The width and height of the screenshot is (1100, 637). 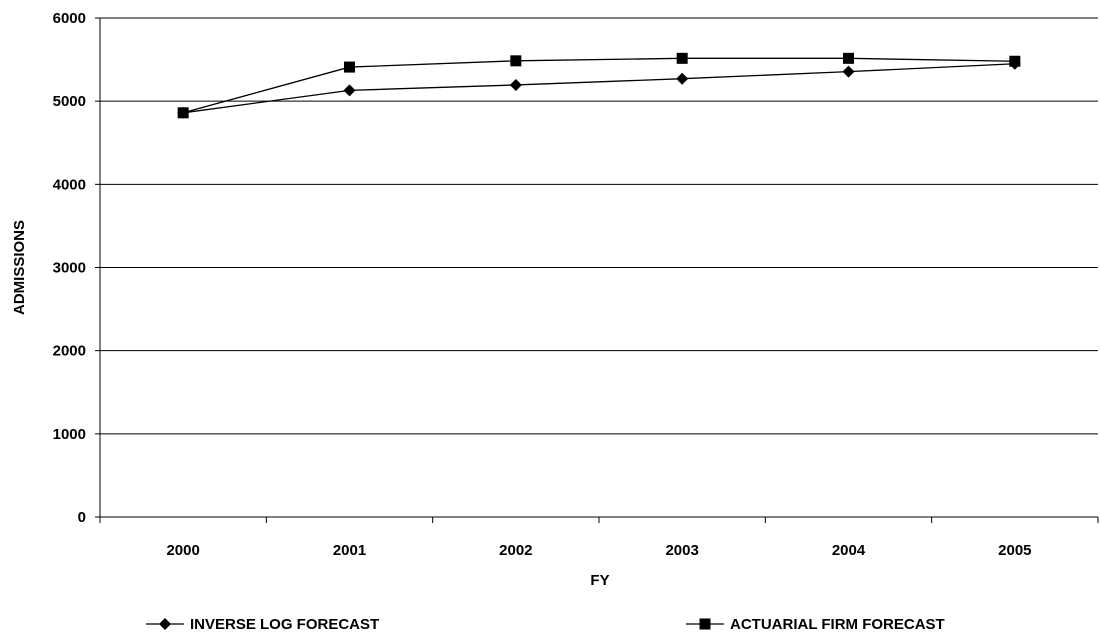 I want to click on y-tick-label: 2000, so click(x=69, y=351).